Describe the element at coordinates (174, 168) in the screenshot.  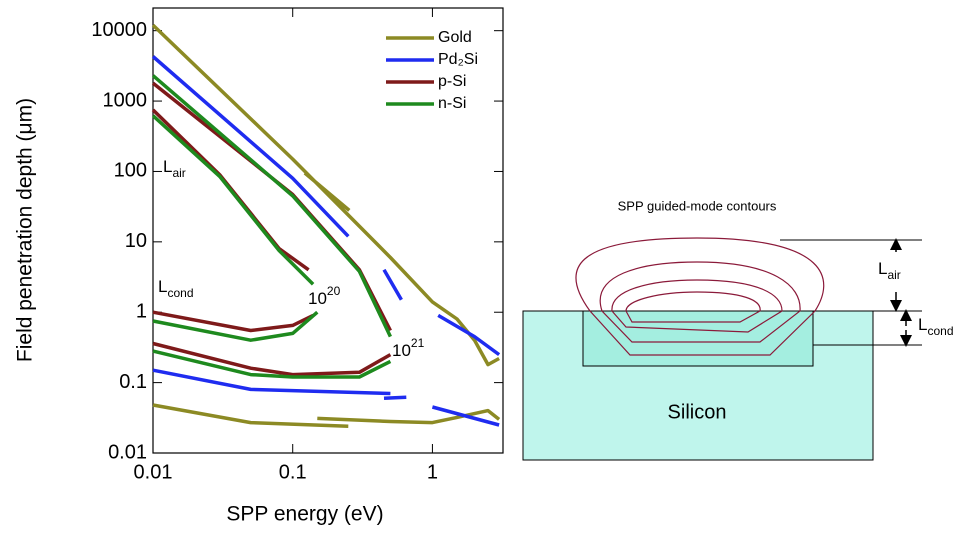
I see `annotation: Lair` at that location.